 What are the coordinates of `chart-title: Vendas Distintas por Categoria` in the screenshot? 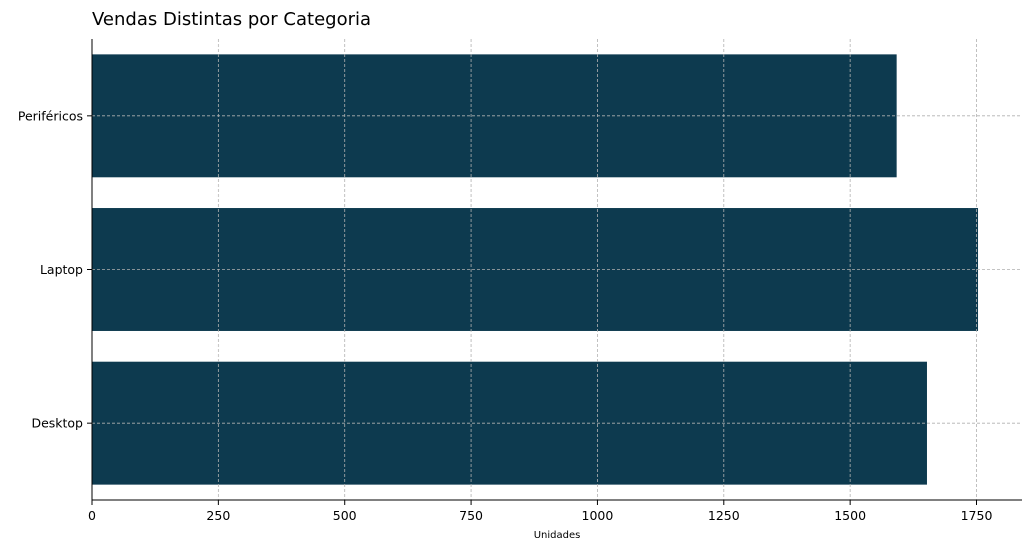 It's located at (231, 19).